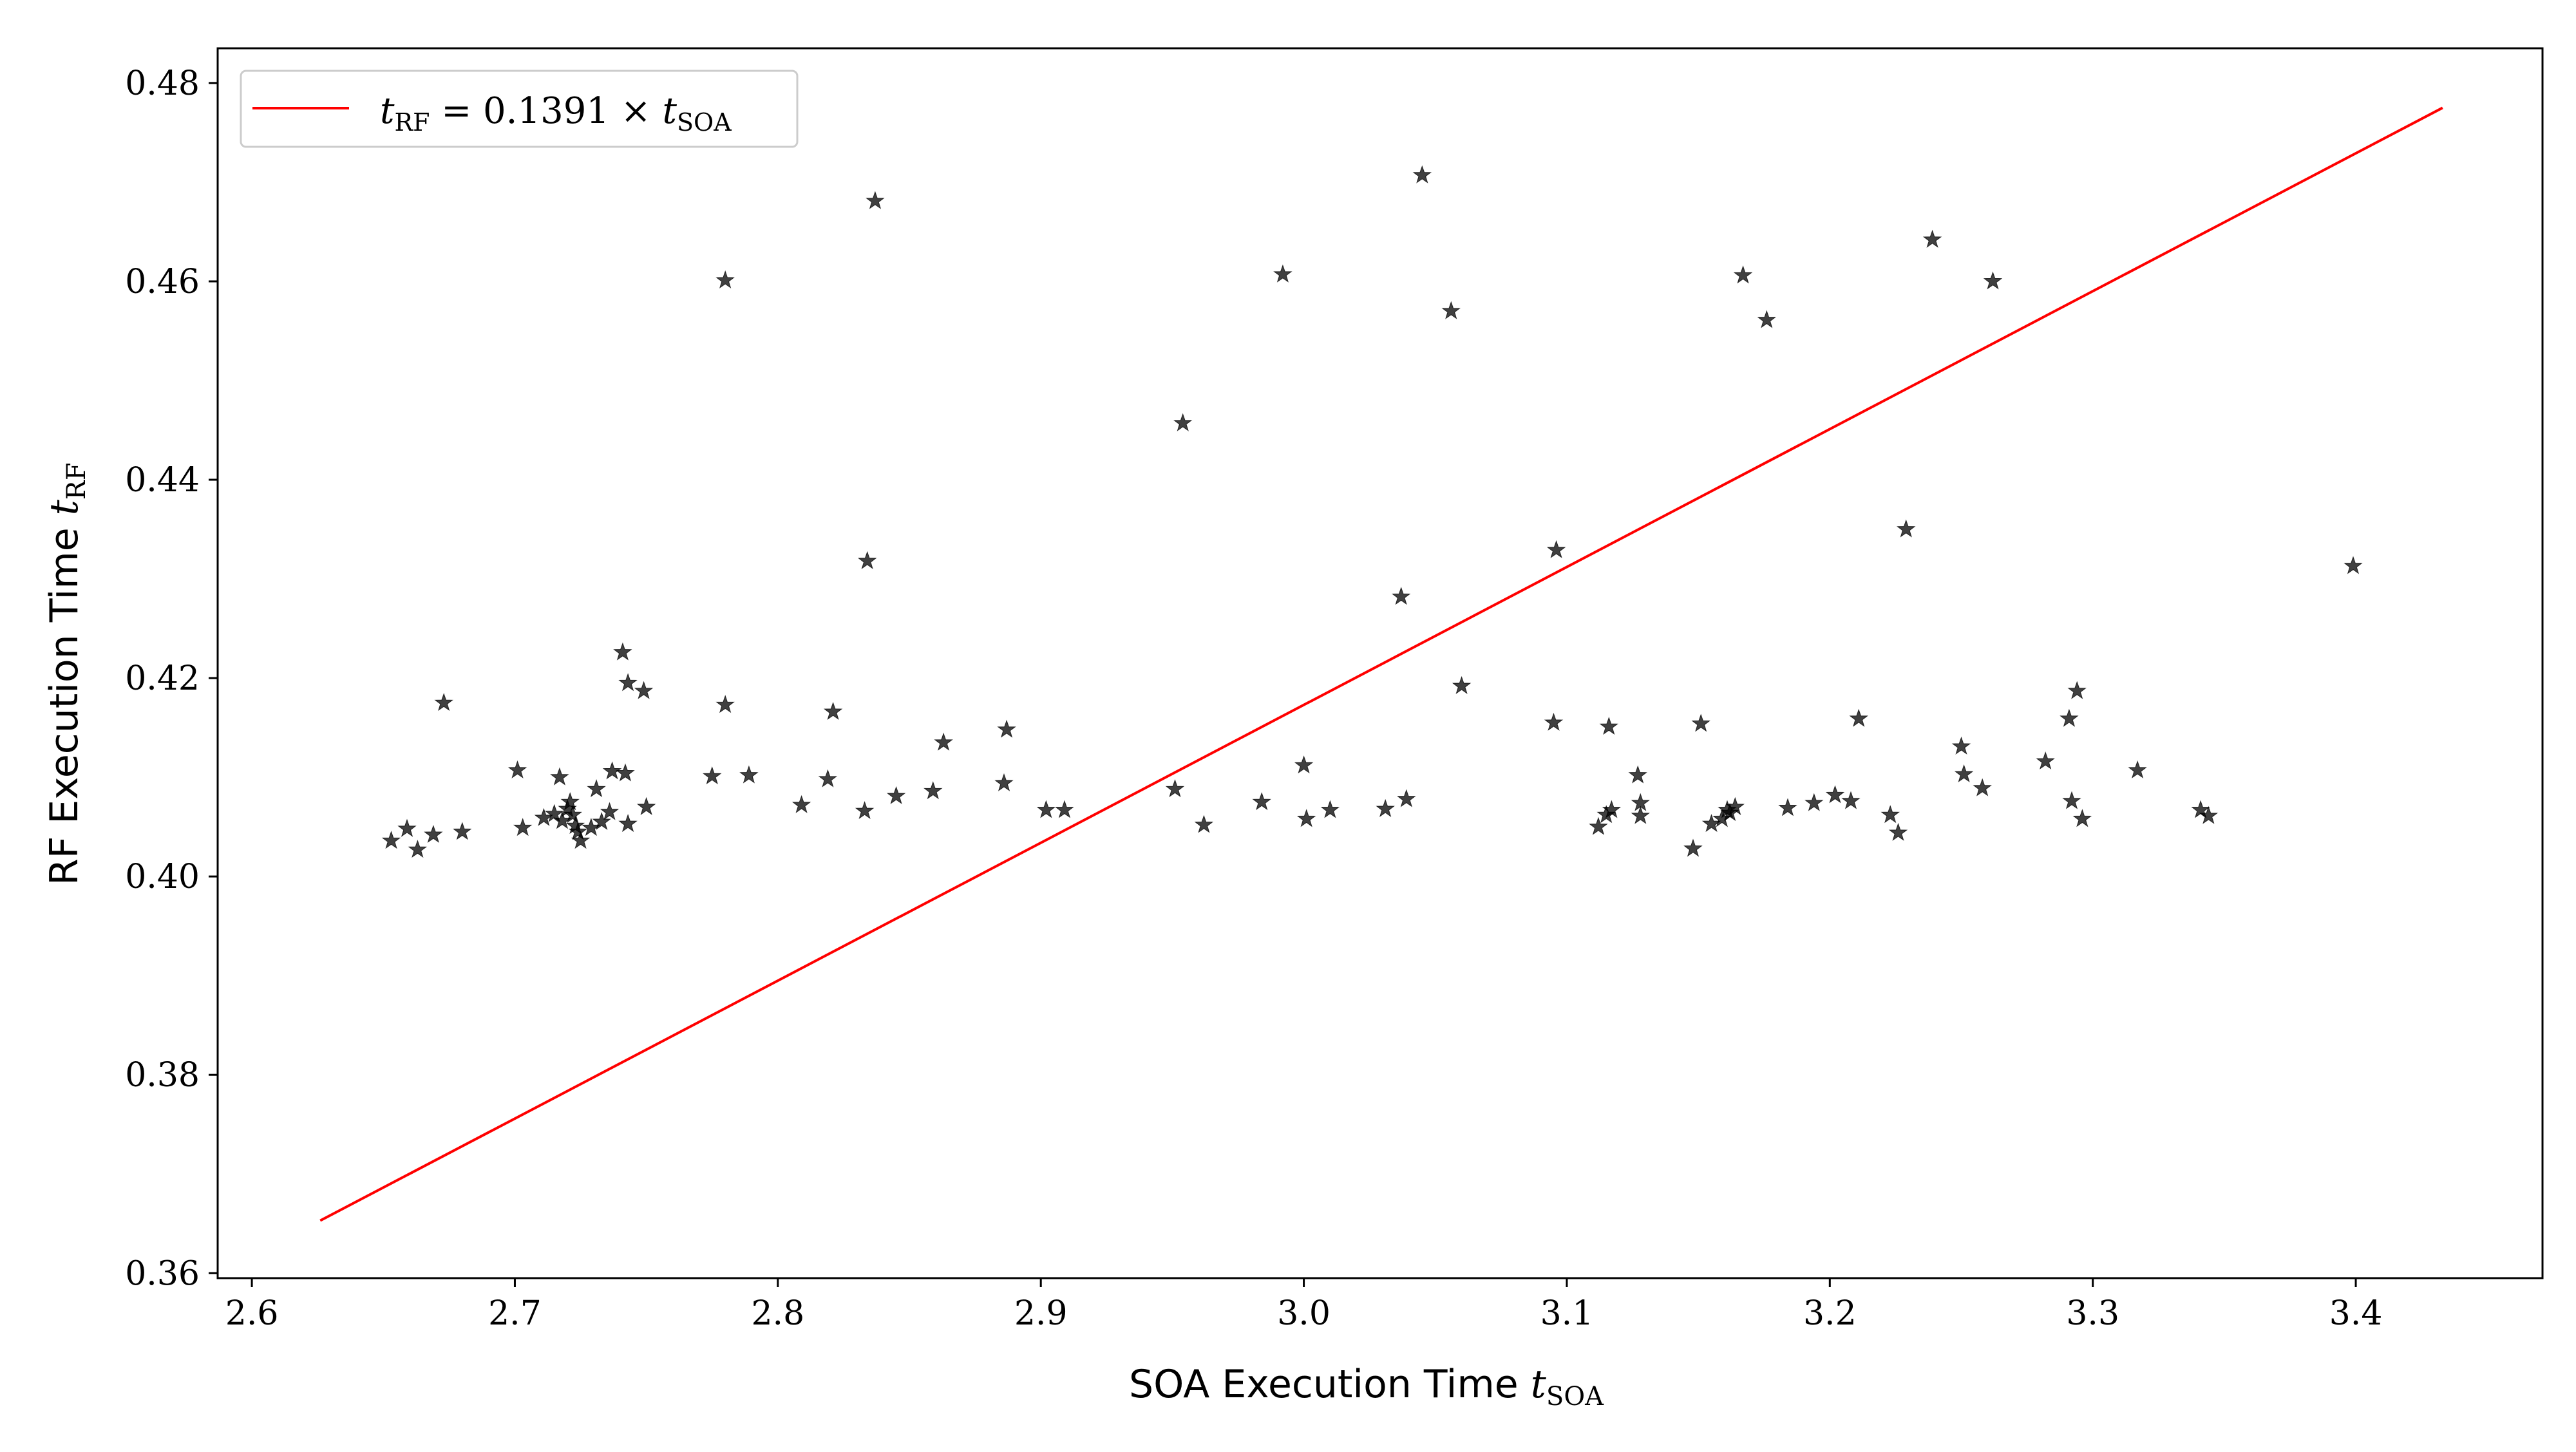  I want to click on x-axis-label: SOA Execution Time tSOA, so click(1366, 1386).